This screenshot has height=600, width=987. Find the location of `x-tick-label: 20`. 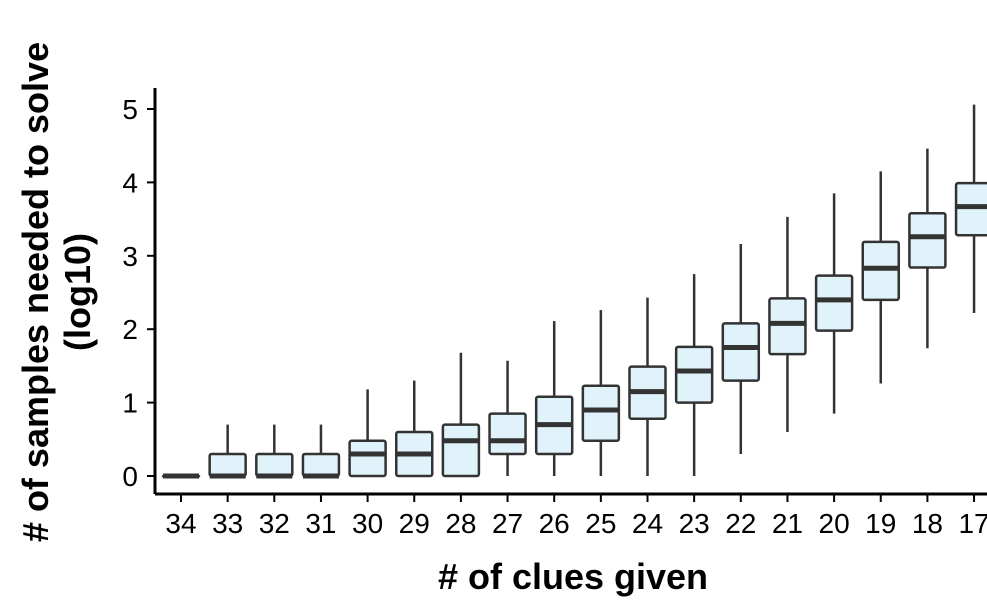

x-tick-label: 20 is located at coordinates (834, 523).